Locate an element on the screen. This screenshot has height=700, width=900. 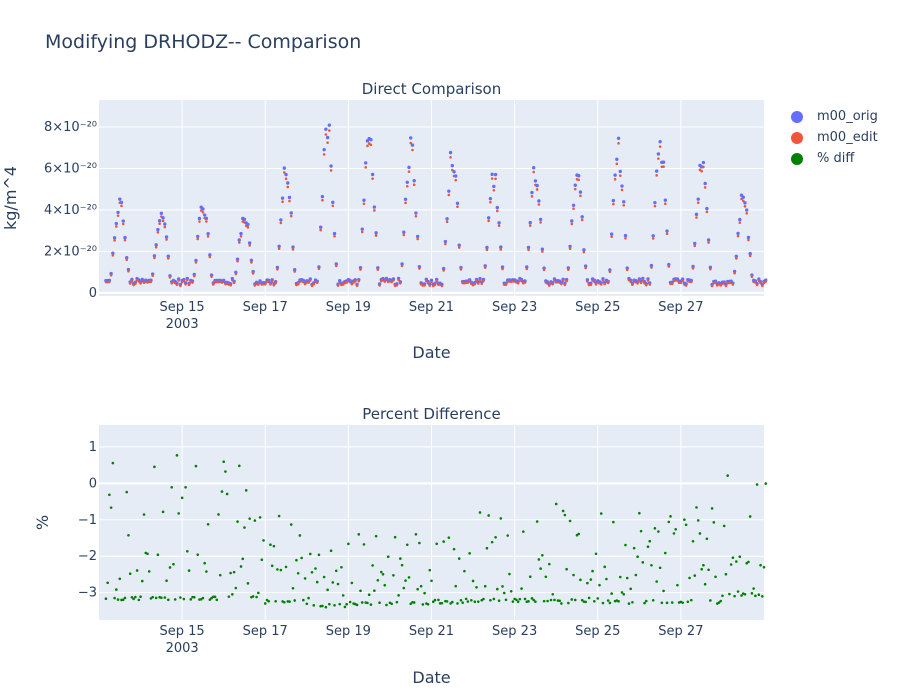
legend-marker-edit is located at coordinates (797, 137).